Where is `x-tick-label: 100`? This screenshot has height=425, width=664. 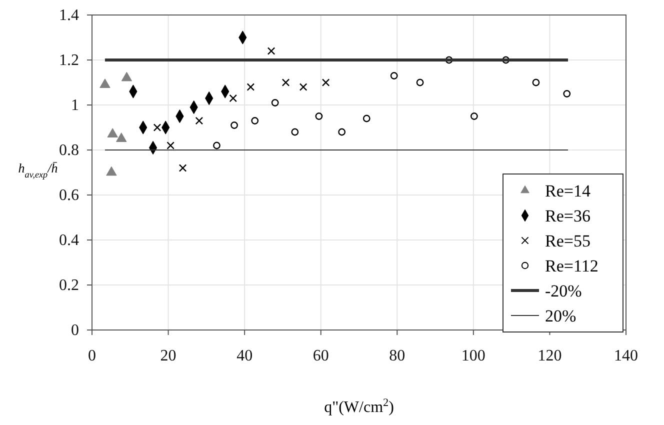 x-tick-label: 100 is located at coordinates (473, 355).